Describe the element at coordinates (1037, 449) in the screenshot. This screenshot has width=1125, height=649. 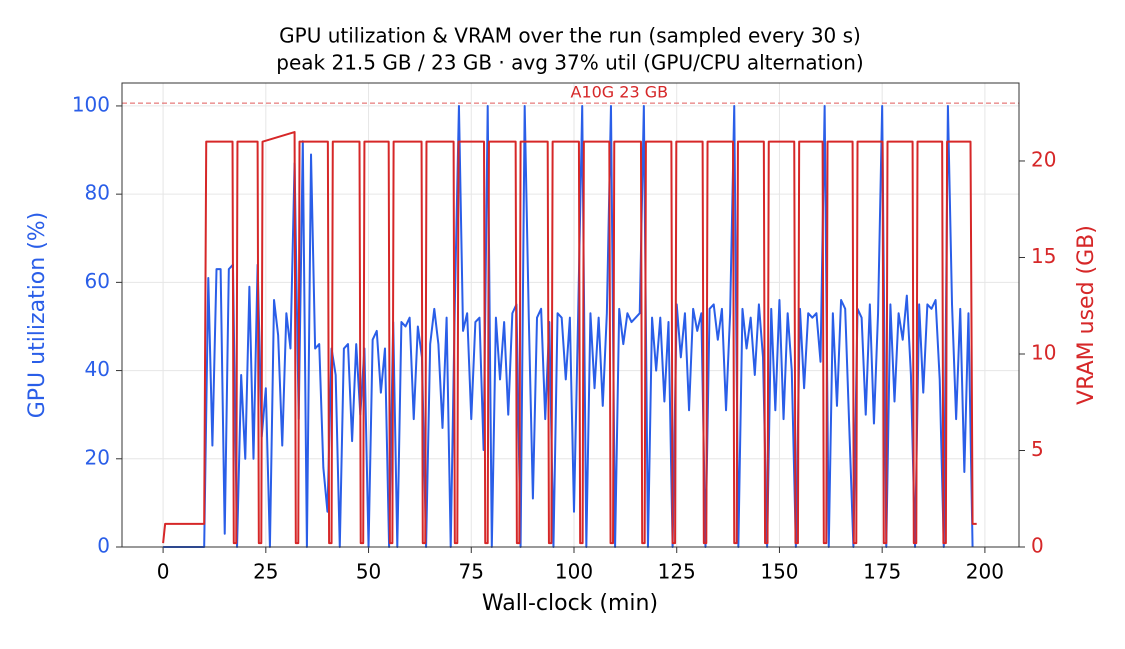
I see `y2-tick-label: 5` at that location.